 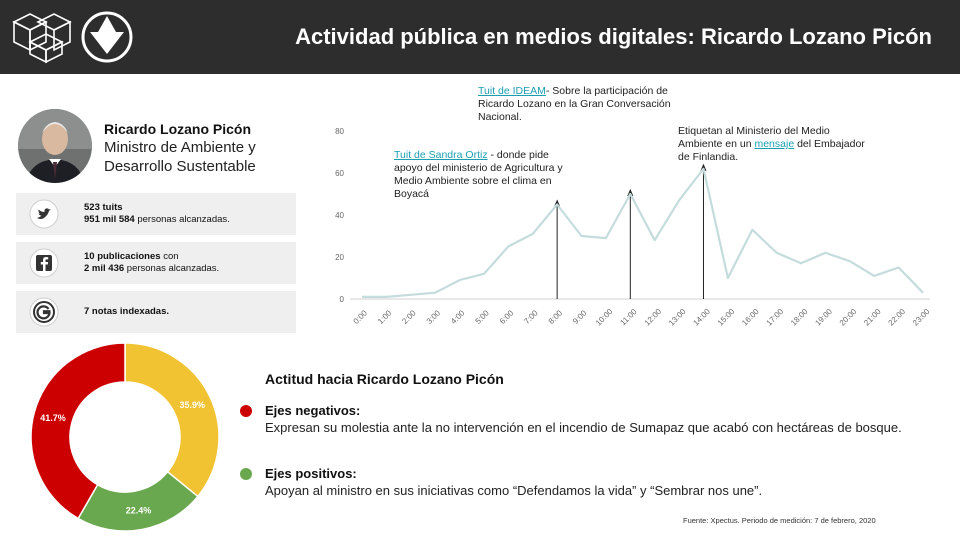 What do you see at coordinates (339, 257) in the screenshot?
I see `y-tick-label: 20` at bounding box center [339, 257].